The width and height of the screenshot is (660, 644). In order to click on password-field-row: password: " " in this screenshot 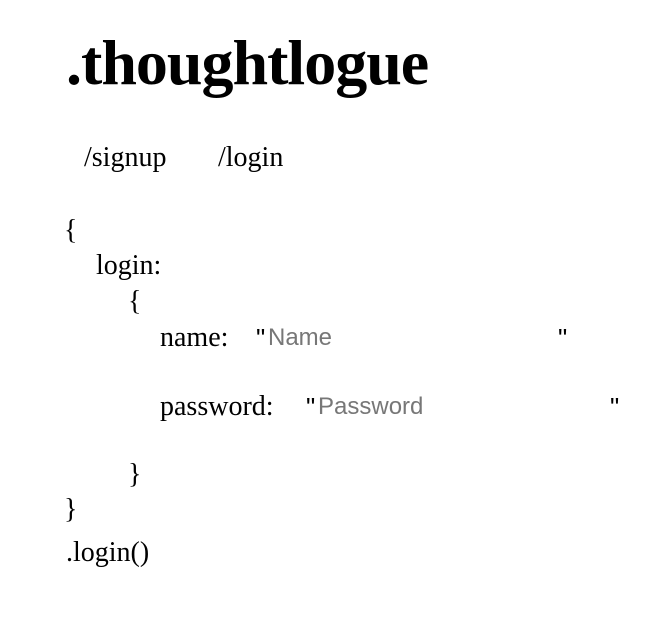, I will do `click(395, 407)`.